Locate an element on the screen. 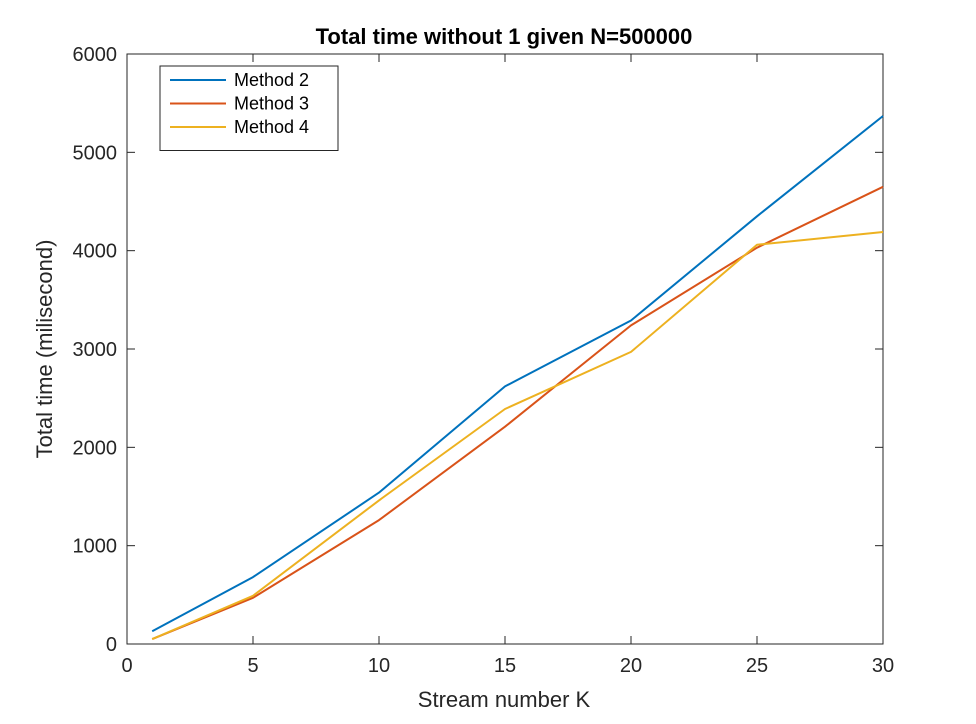 This screenshot has height=724, width=976. y-axis-label: Total time (milisecond) is located at coordinates (44, 349).